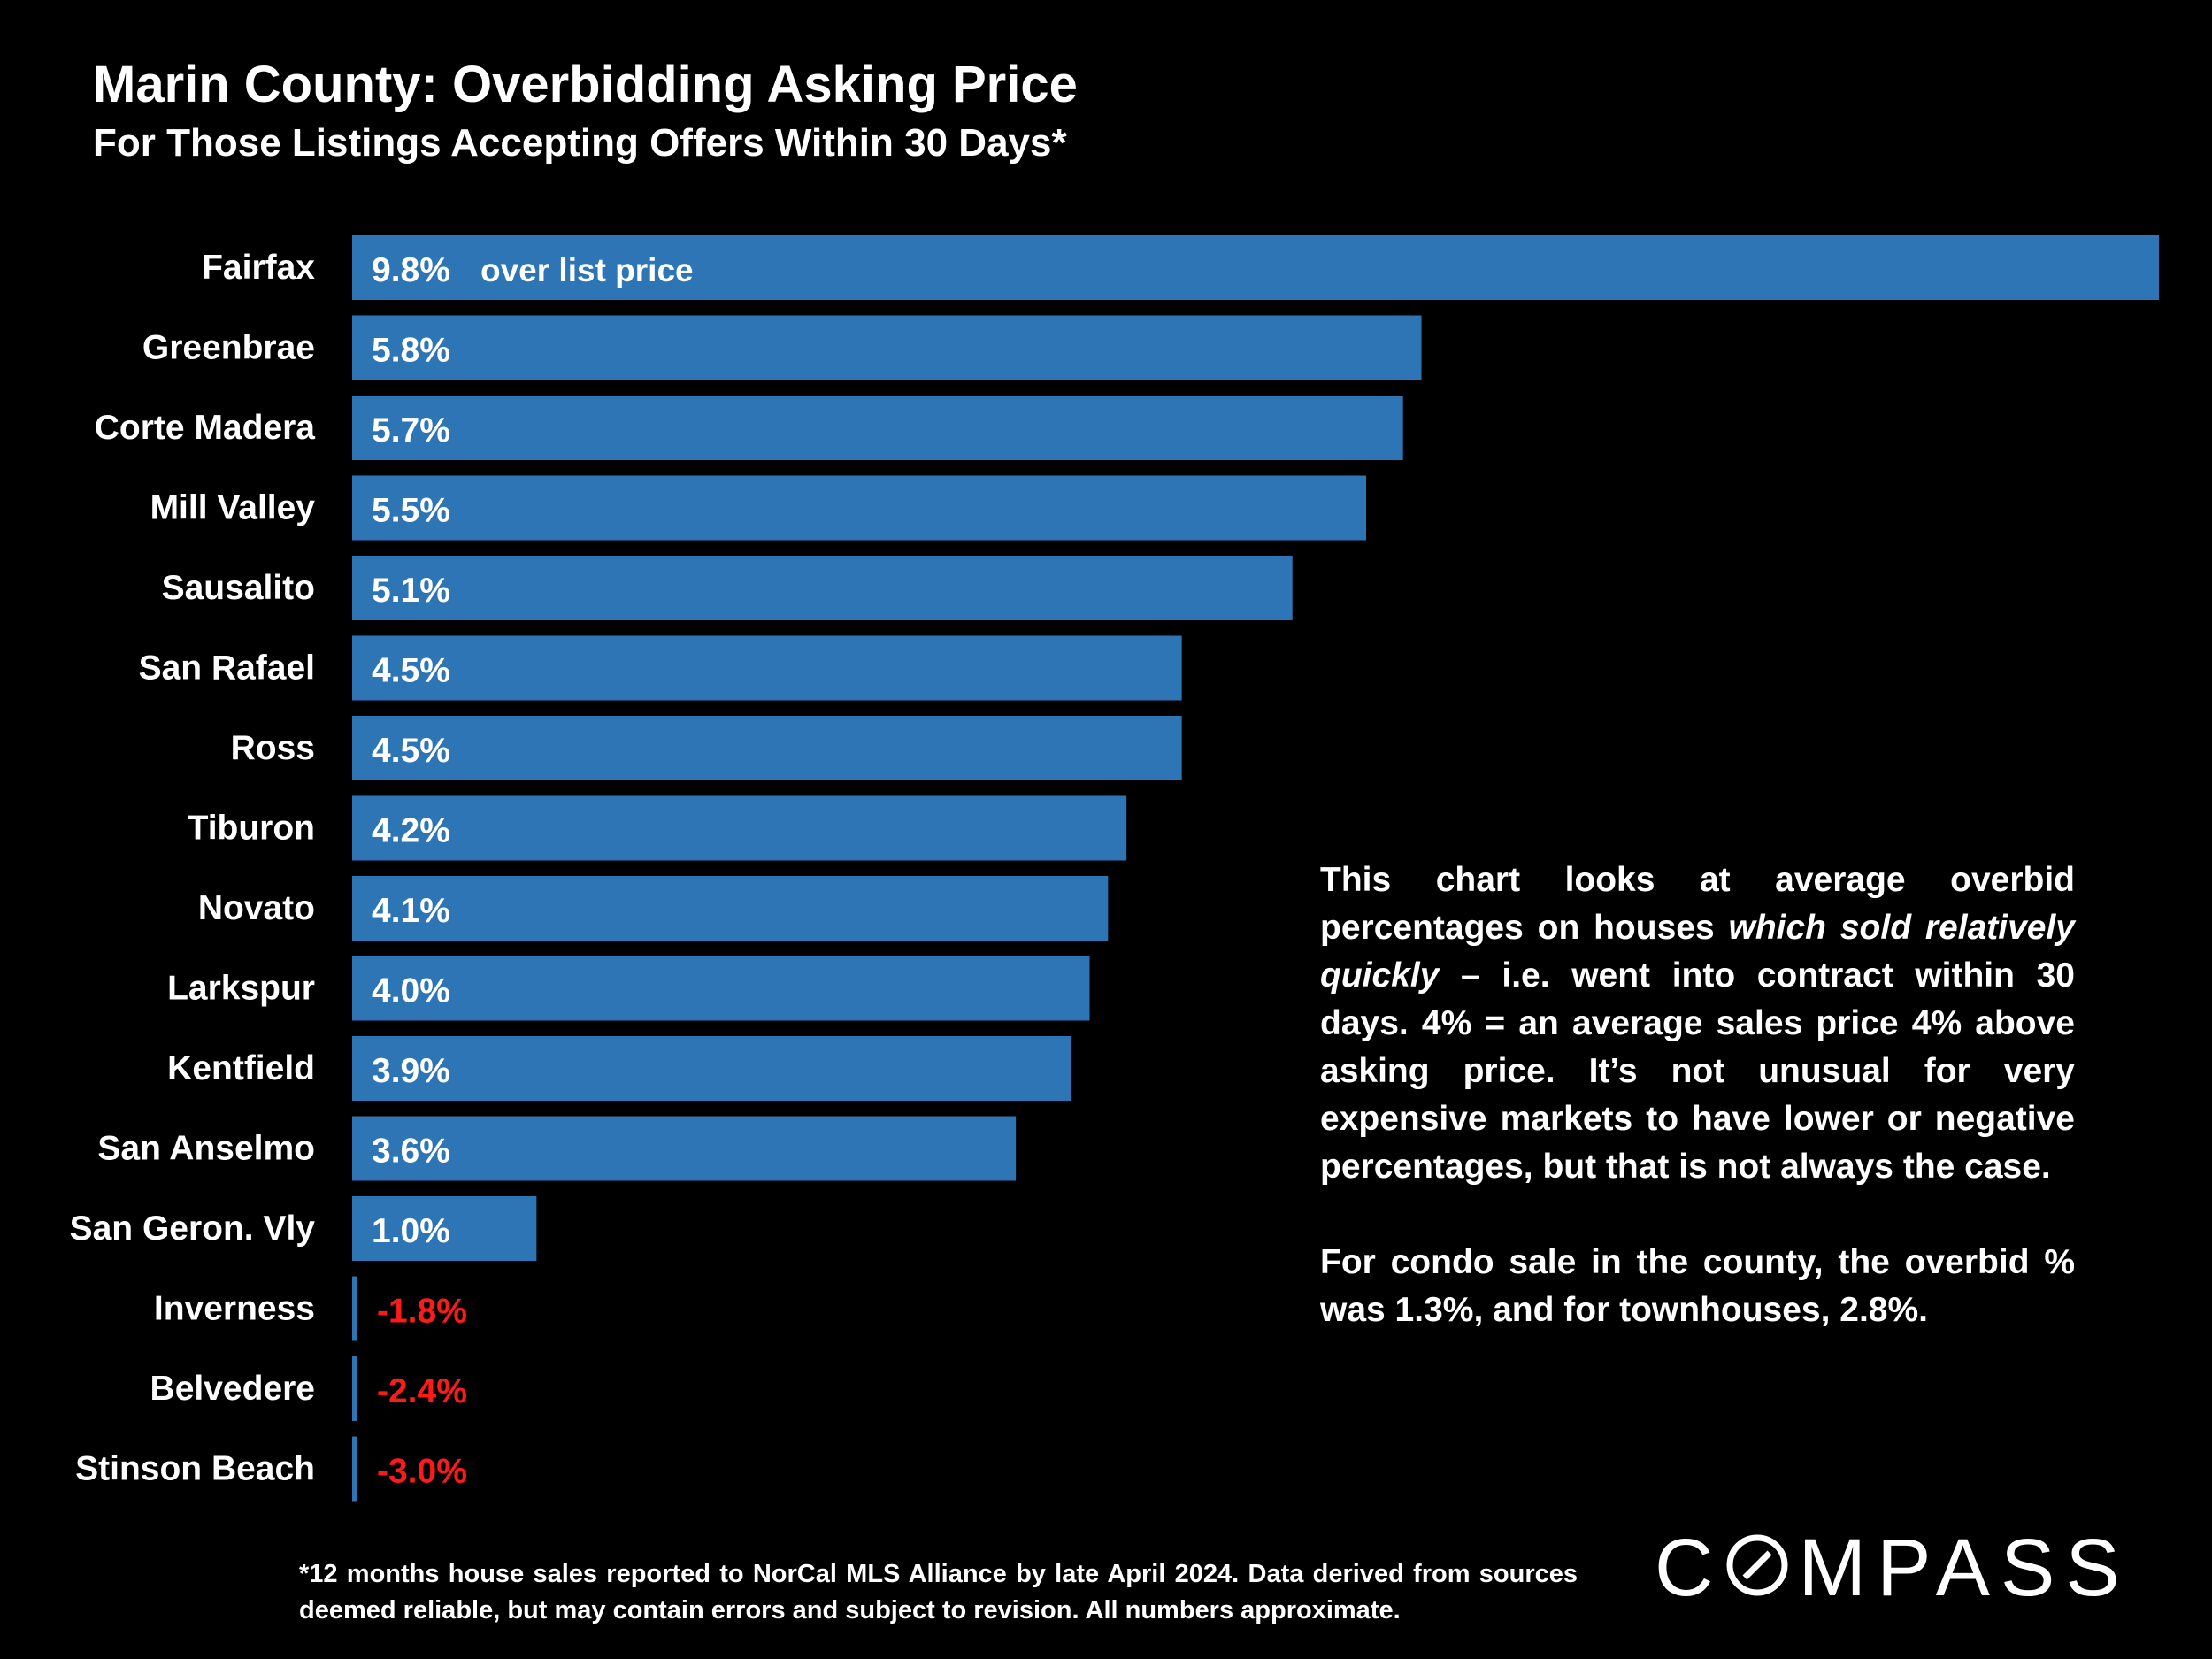  What do you see at coordinates (411, 991) in the screenshot?
I see `value-label: 4.0%` at bounding box center [411, 991].